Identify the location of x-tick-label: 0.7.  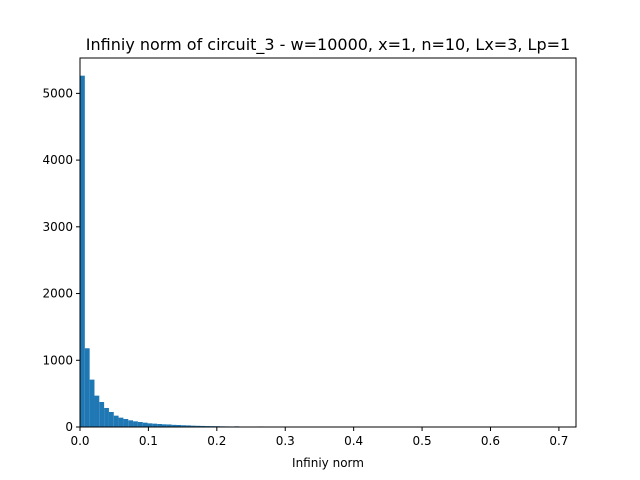
(558, 441).